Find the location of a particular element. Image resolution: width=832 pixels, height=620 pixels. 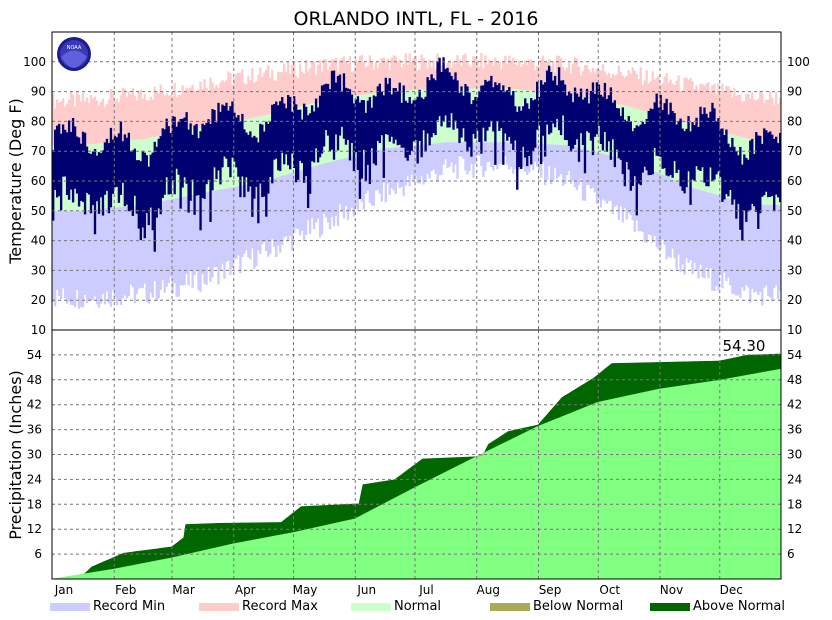

normal-bar is located at coordinates (65, 178).